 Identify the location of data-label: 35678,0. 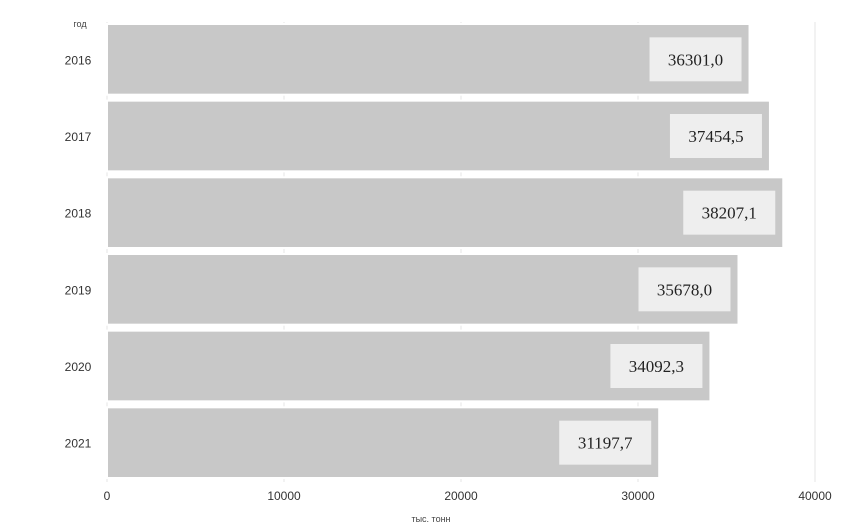
(684, 289).